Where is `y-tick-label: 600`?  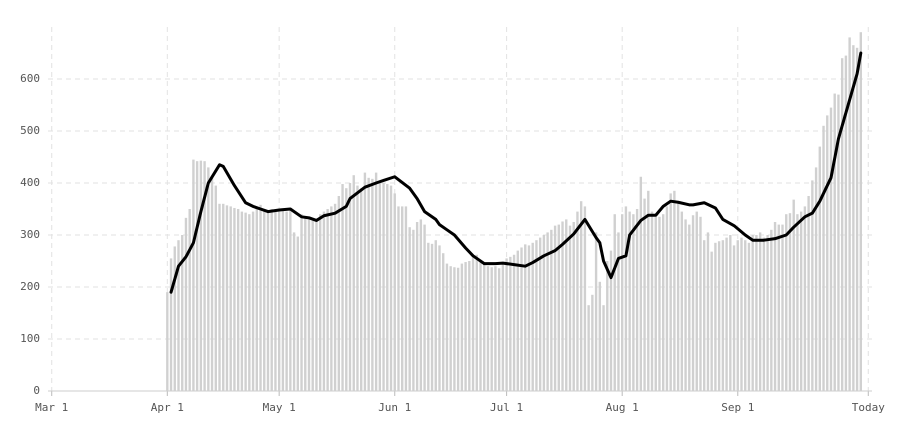 y-tick-label: 600 is located at coordinates (30, 78).